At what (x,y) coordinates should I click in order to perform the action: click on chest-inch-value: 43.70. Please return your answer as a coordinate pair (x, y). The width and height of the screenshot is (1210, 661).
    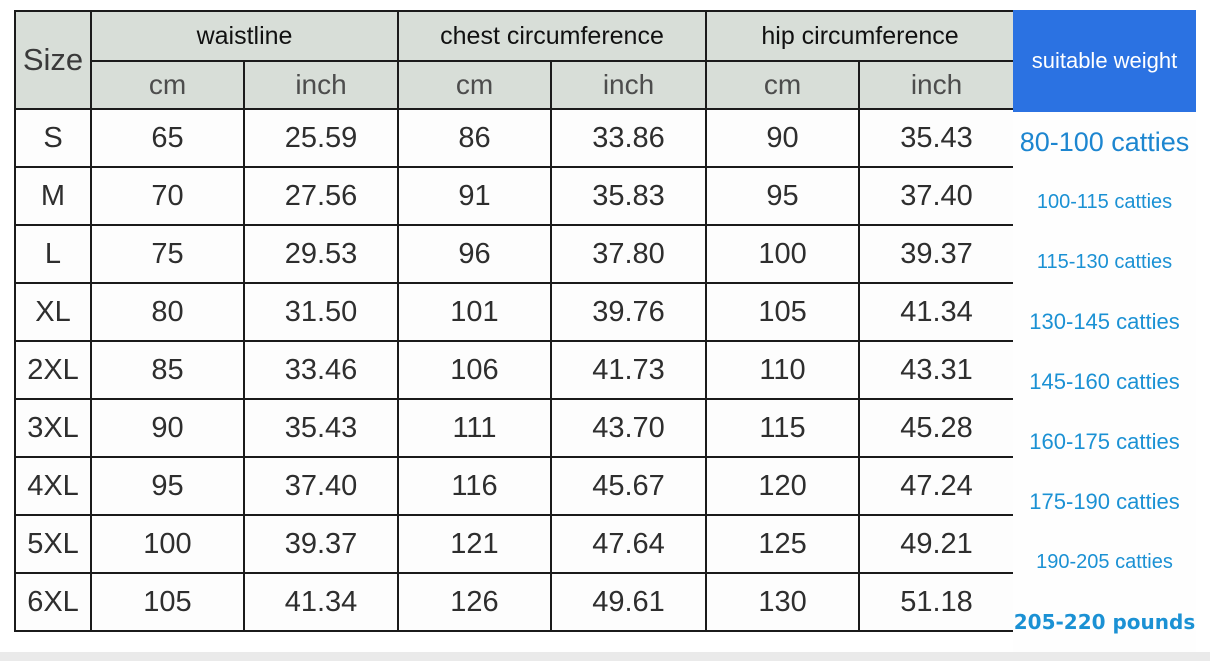
    Looking at the image, I should click on (628, 428).